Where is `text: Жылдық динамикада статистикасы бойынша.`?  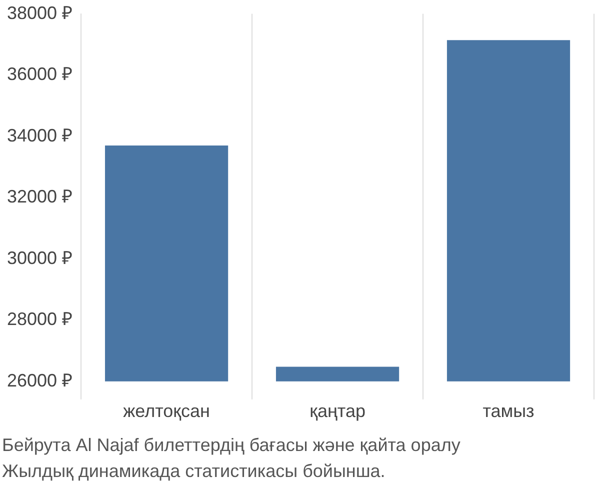 text: Жылдық динамикада статистикасы бойынша. is located at coordinates (194, 471).